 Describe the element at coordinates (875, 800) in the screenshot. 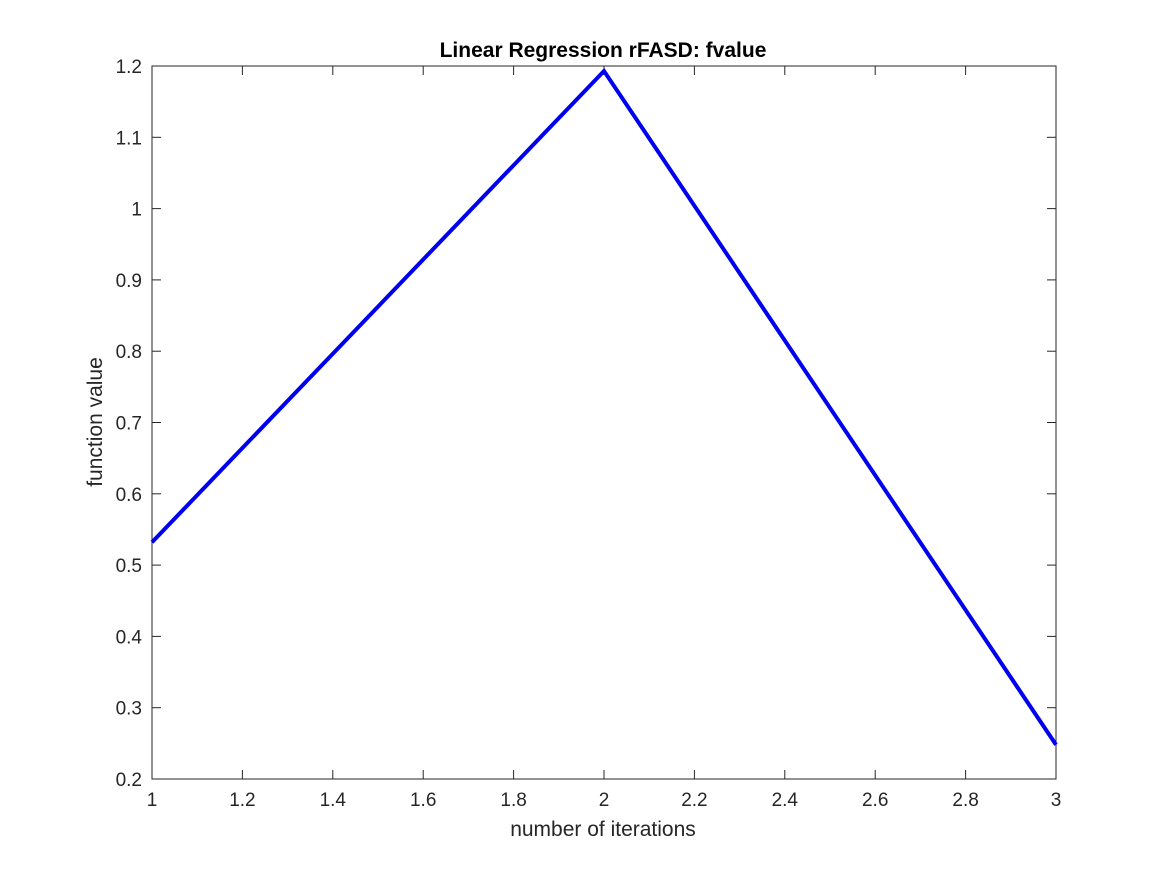

I see `x-tick-label: 2.6` at that location.